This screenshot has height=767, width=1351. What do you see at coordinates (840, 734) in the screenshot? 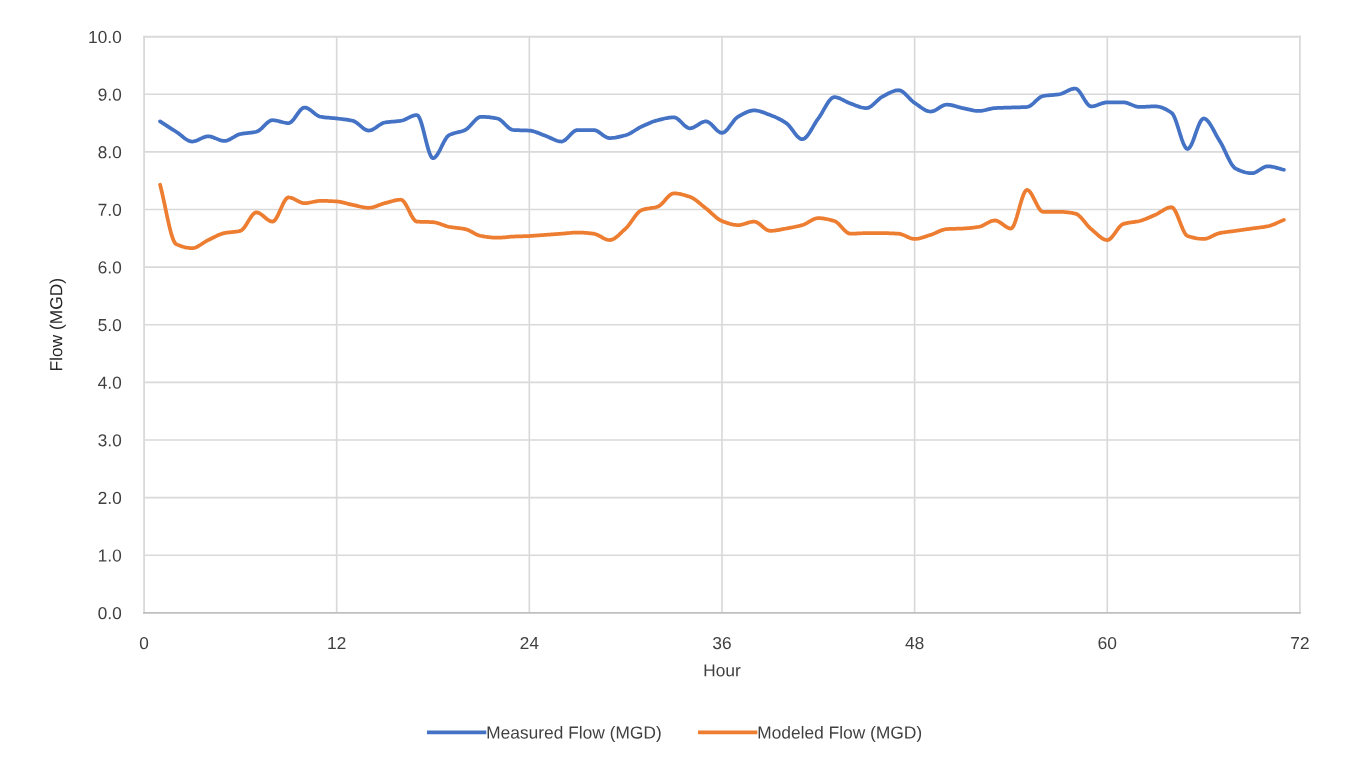
I see `legend-label: Modeled Flow (MGD)` at bounding box center [840, 734].